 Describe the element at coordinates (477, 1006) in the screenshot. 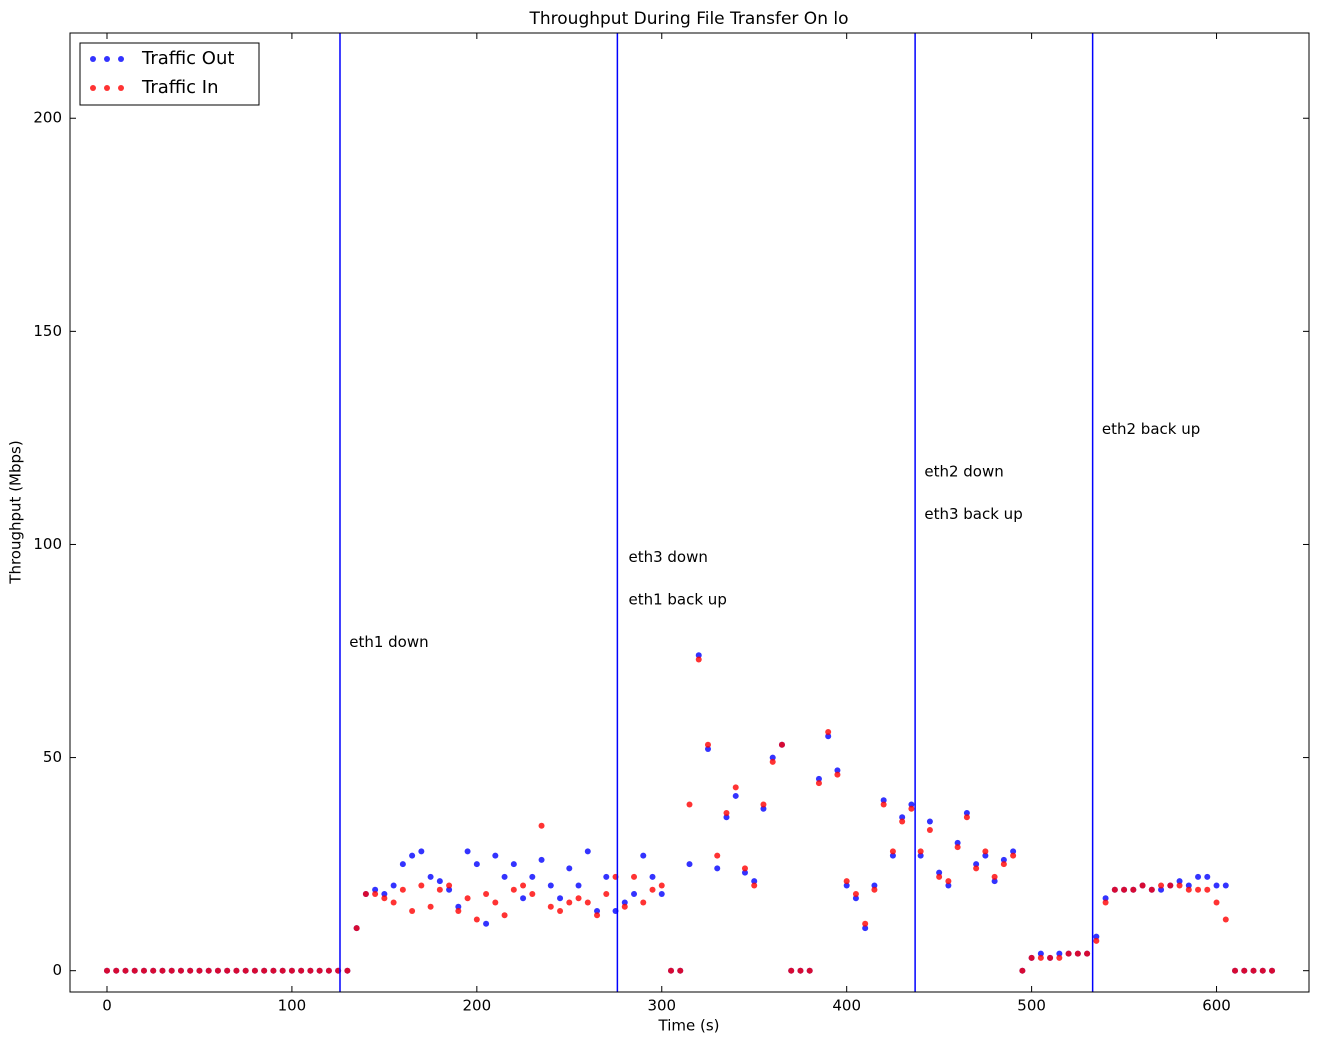

I see `x-tick-label: 200` at that location.